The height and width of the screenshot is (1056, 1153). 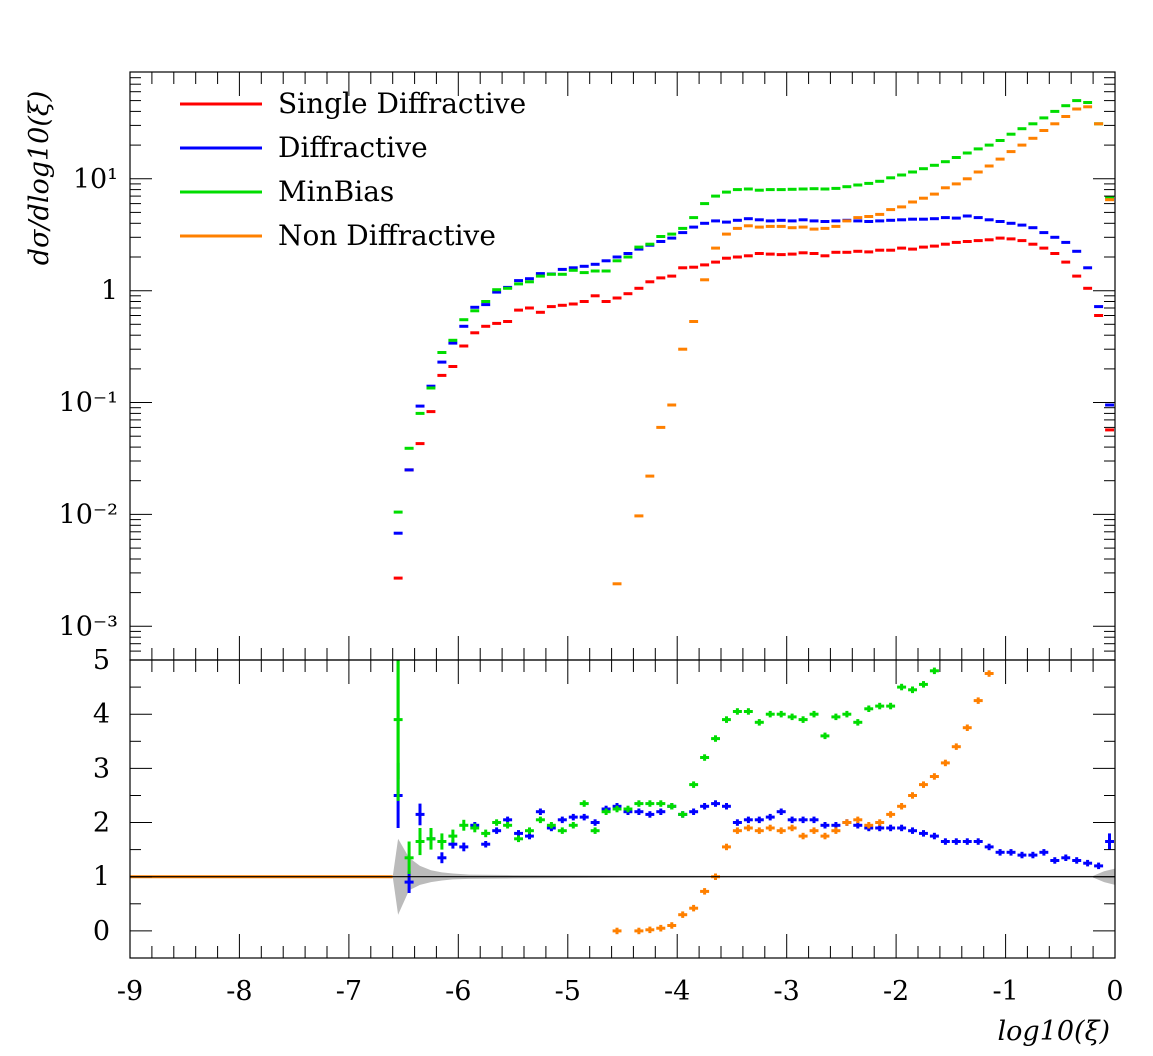 What do you see at coordinates (101, 714) in the screenshot?
I see `ratio-y-tick-label: 4` at bounding box center [101, 714].